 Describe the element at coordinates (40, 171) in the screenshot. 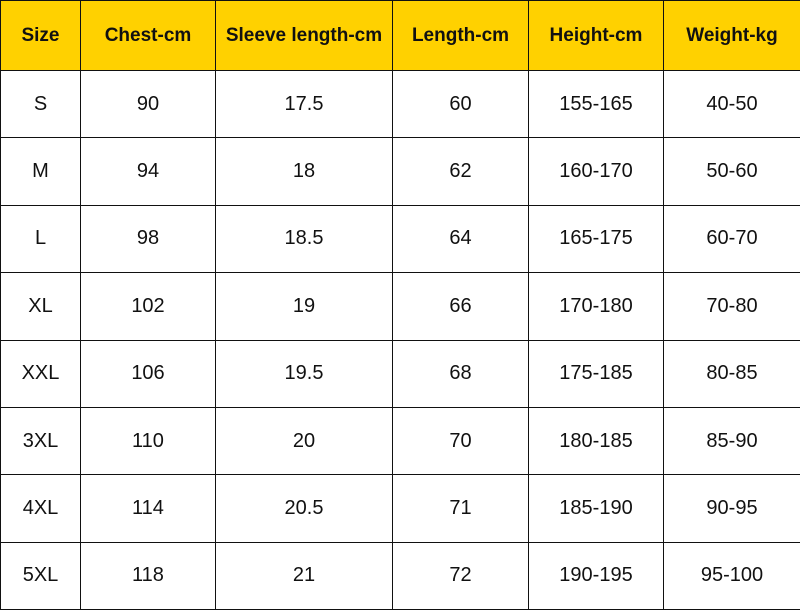

I see `table-cell: M` at that location.